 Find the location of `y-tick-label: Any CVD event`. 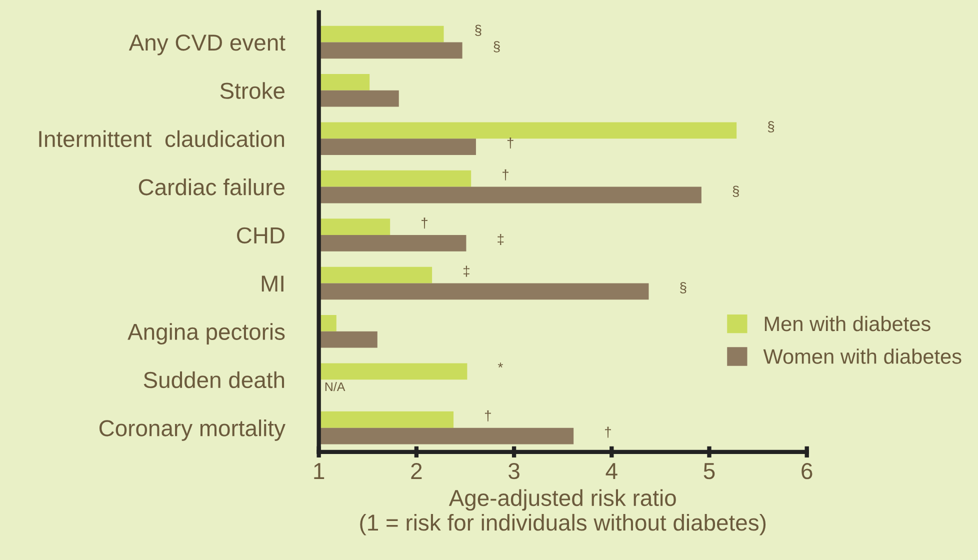

y-tick-label: Any CVD event is located at coordinates (207, 45).